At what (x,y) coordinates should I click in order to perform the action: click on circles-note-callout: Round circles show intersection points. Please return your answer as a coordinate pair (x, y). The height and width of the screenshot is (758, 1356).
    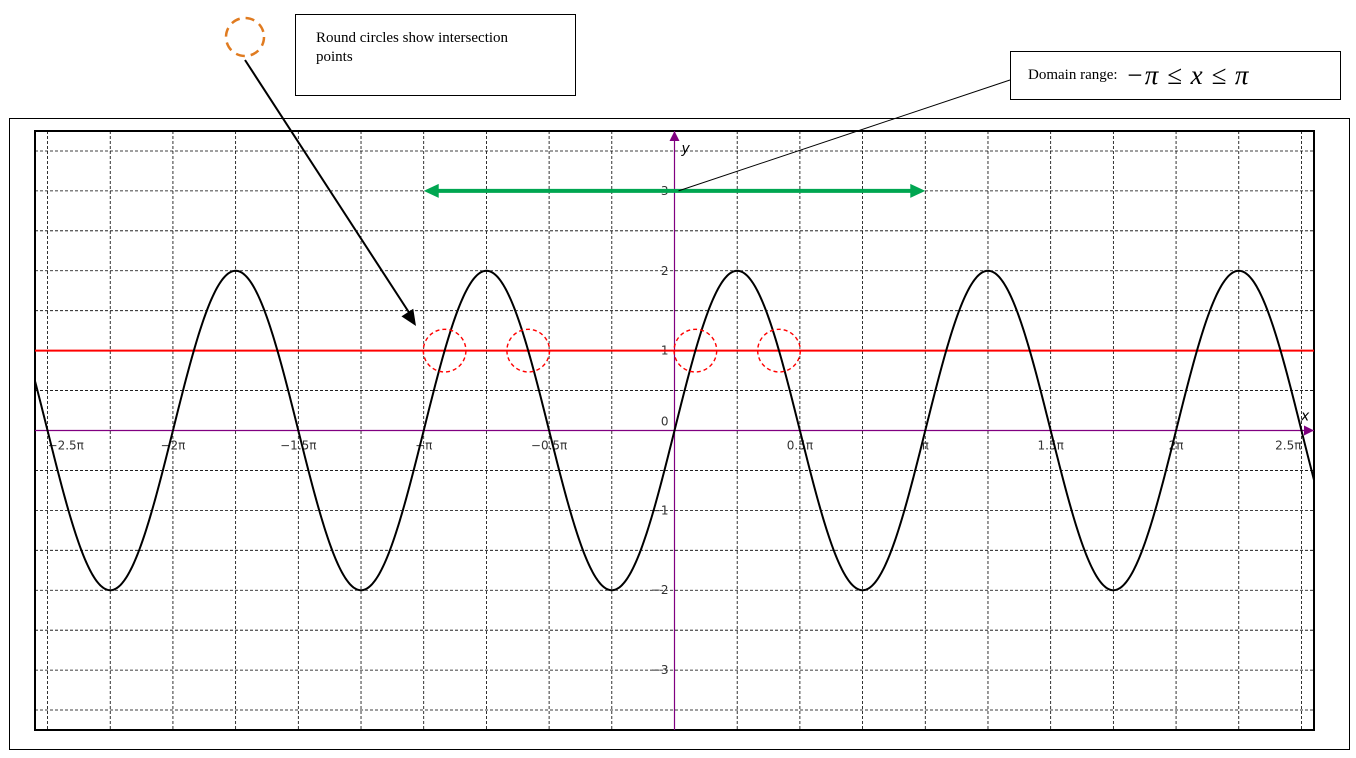
    Looking at the image, I should click on (435, 55).